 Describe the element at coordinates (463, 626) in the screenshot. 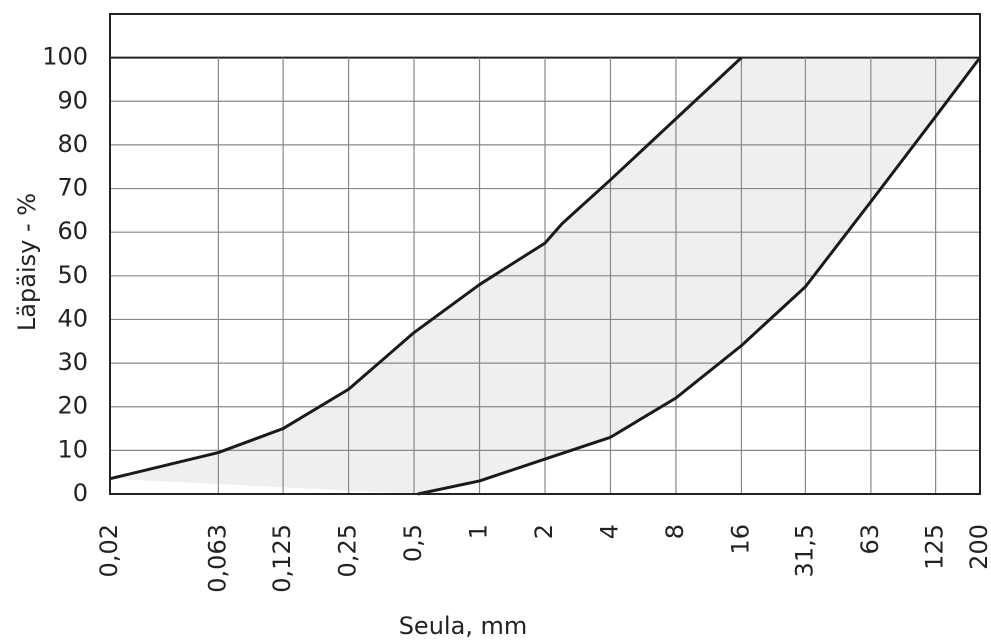

I see `x-axis-title: Seula, mm` at that location.